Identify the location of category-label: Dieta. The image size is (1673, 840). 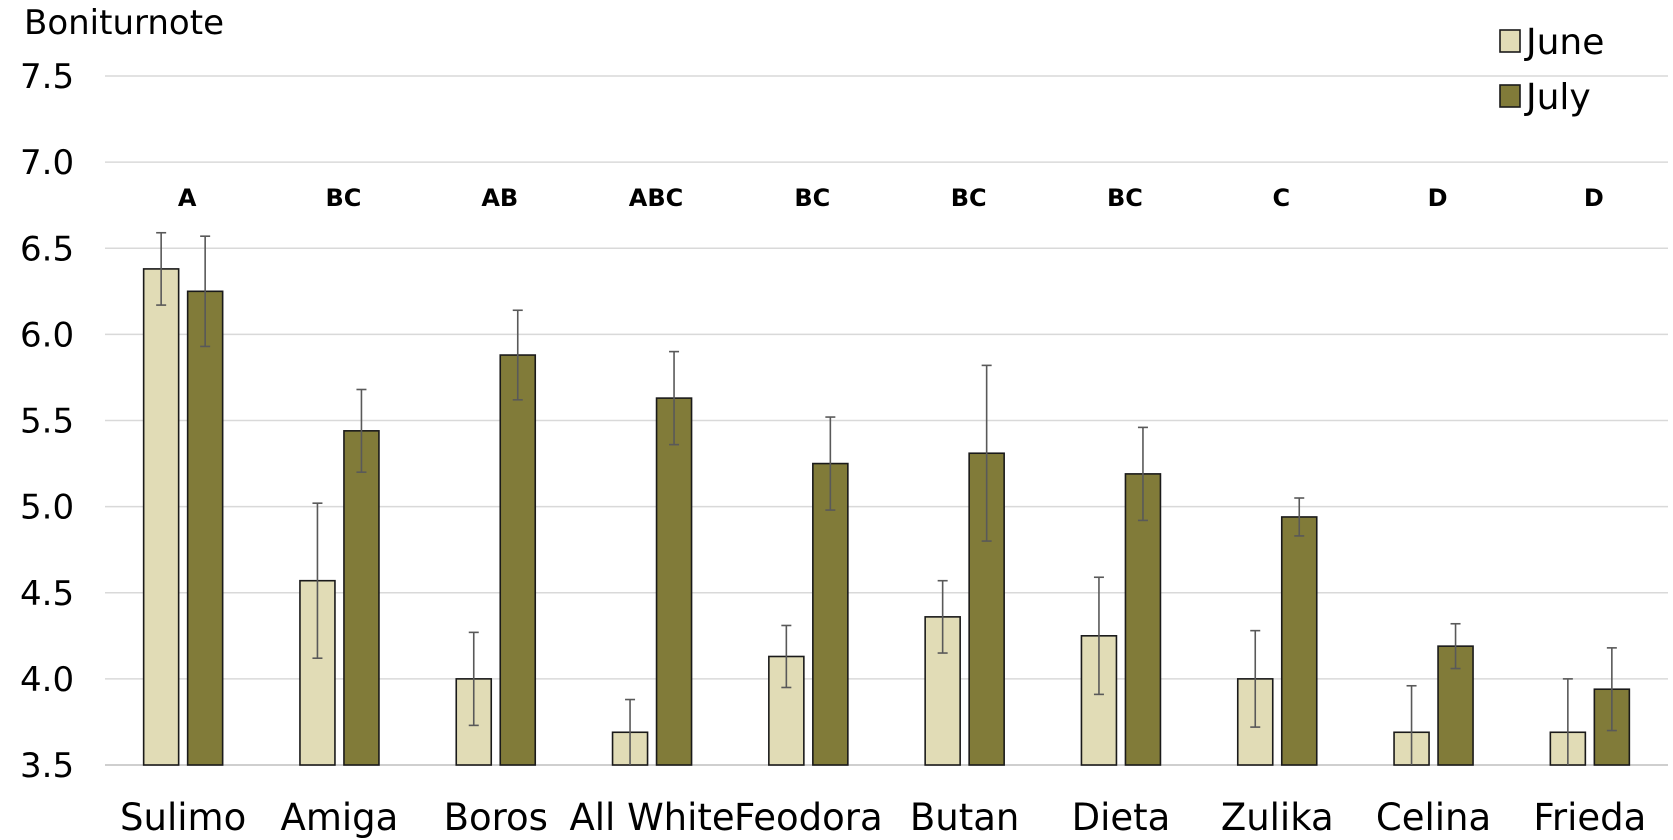
(1121, 817).